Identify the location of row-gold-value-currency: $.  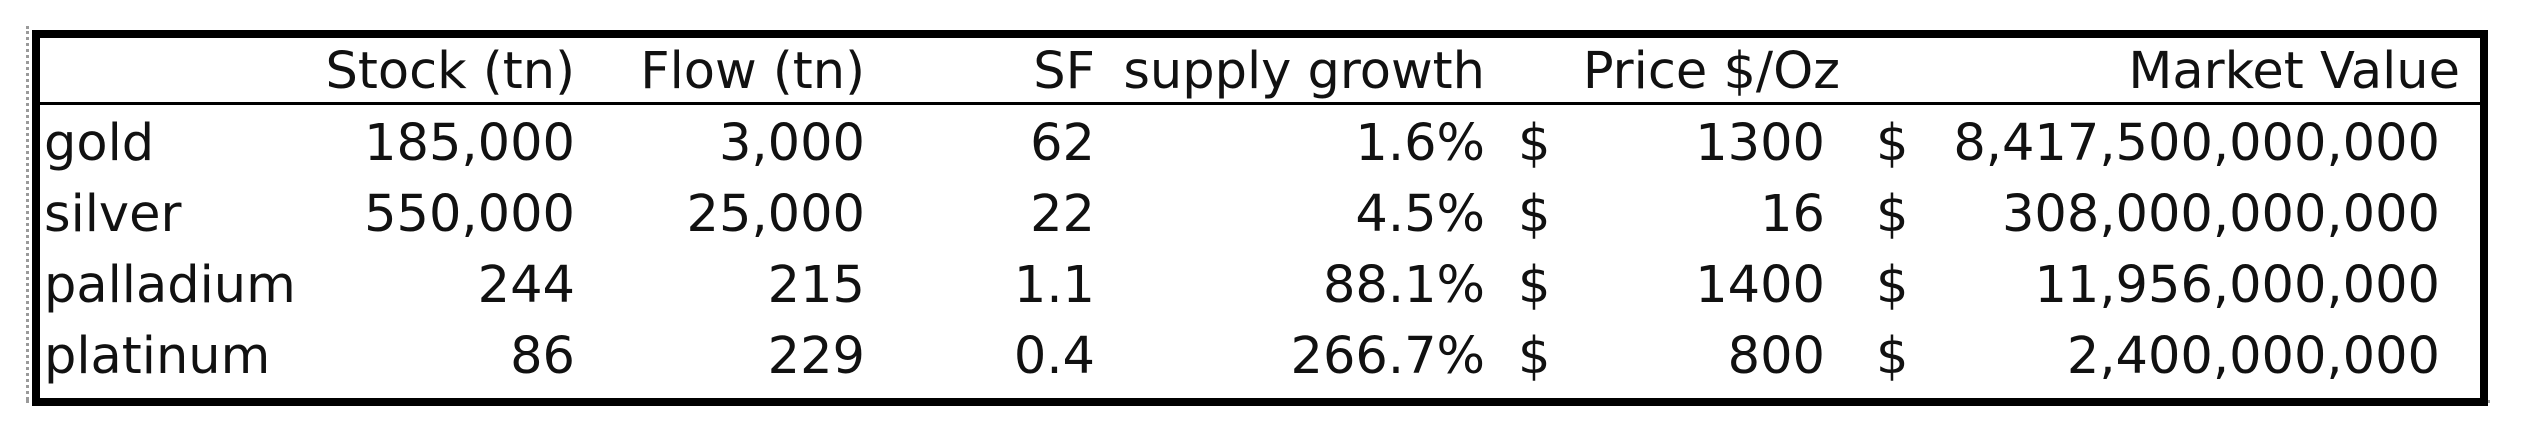
(1892, 143).